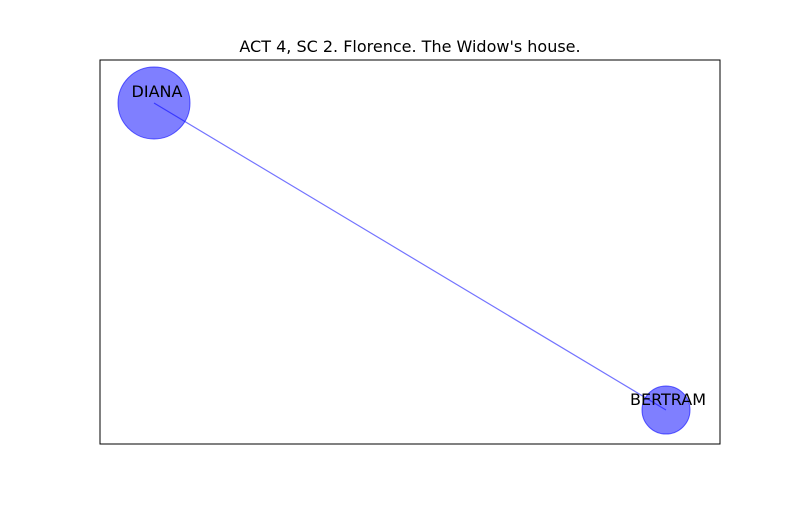 This screenshot has height=505, width=800. I want to click on node-label-diana: DIANA, so click(157, 91).